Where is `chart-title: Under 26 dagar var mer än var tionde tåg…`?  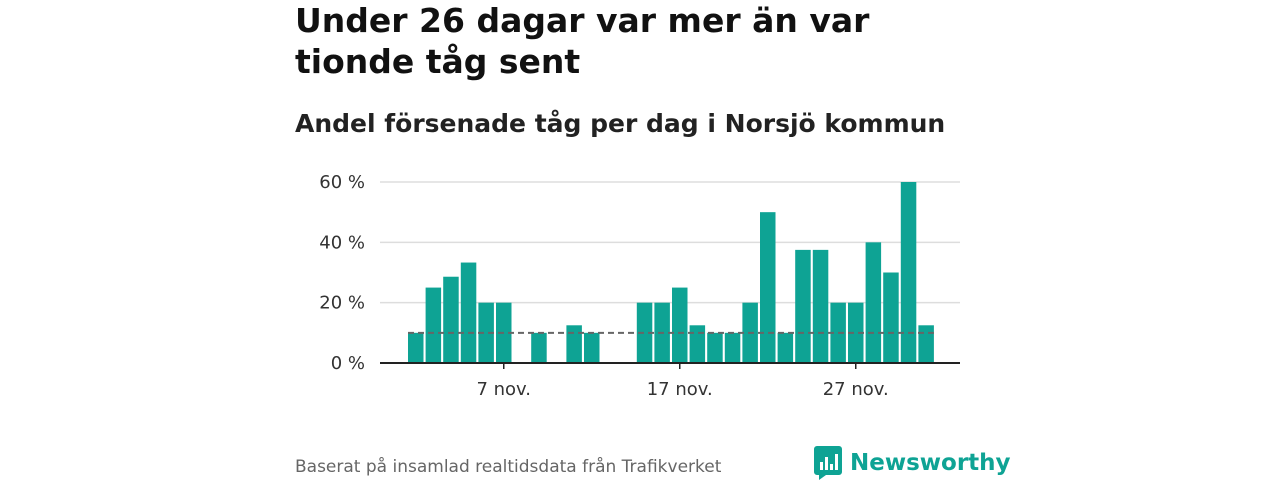 chart-title: Under 26 dagar var mer än var tionde tåg… is located at coordinates (582, 41).